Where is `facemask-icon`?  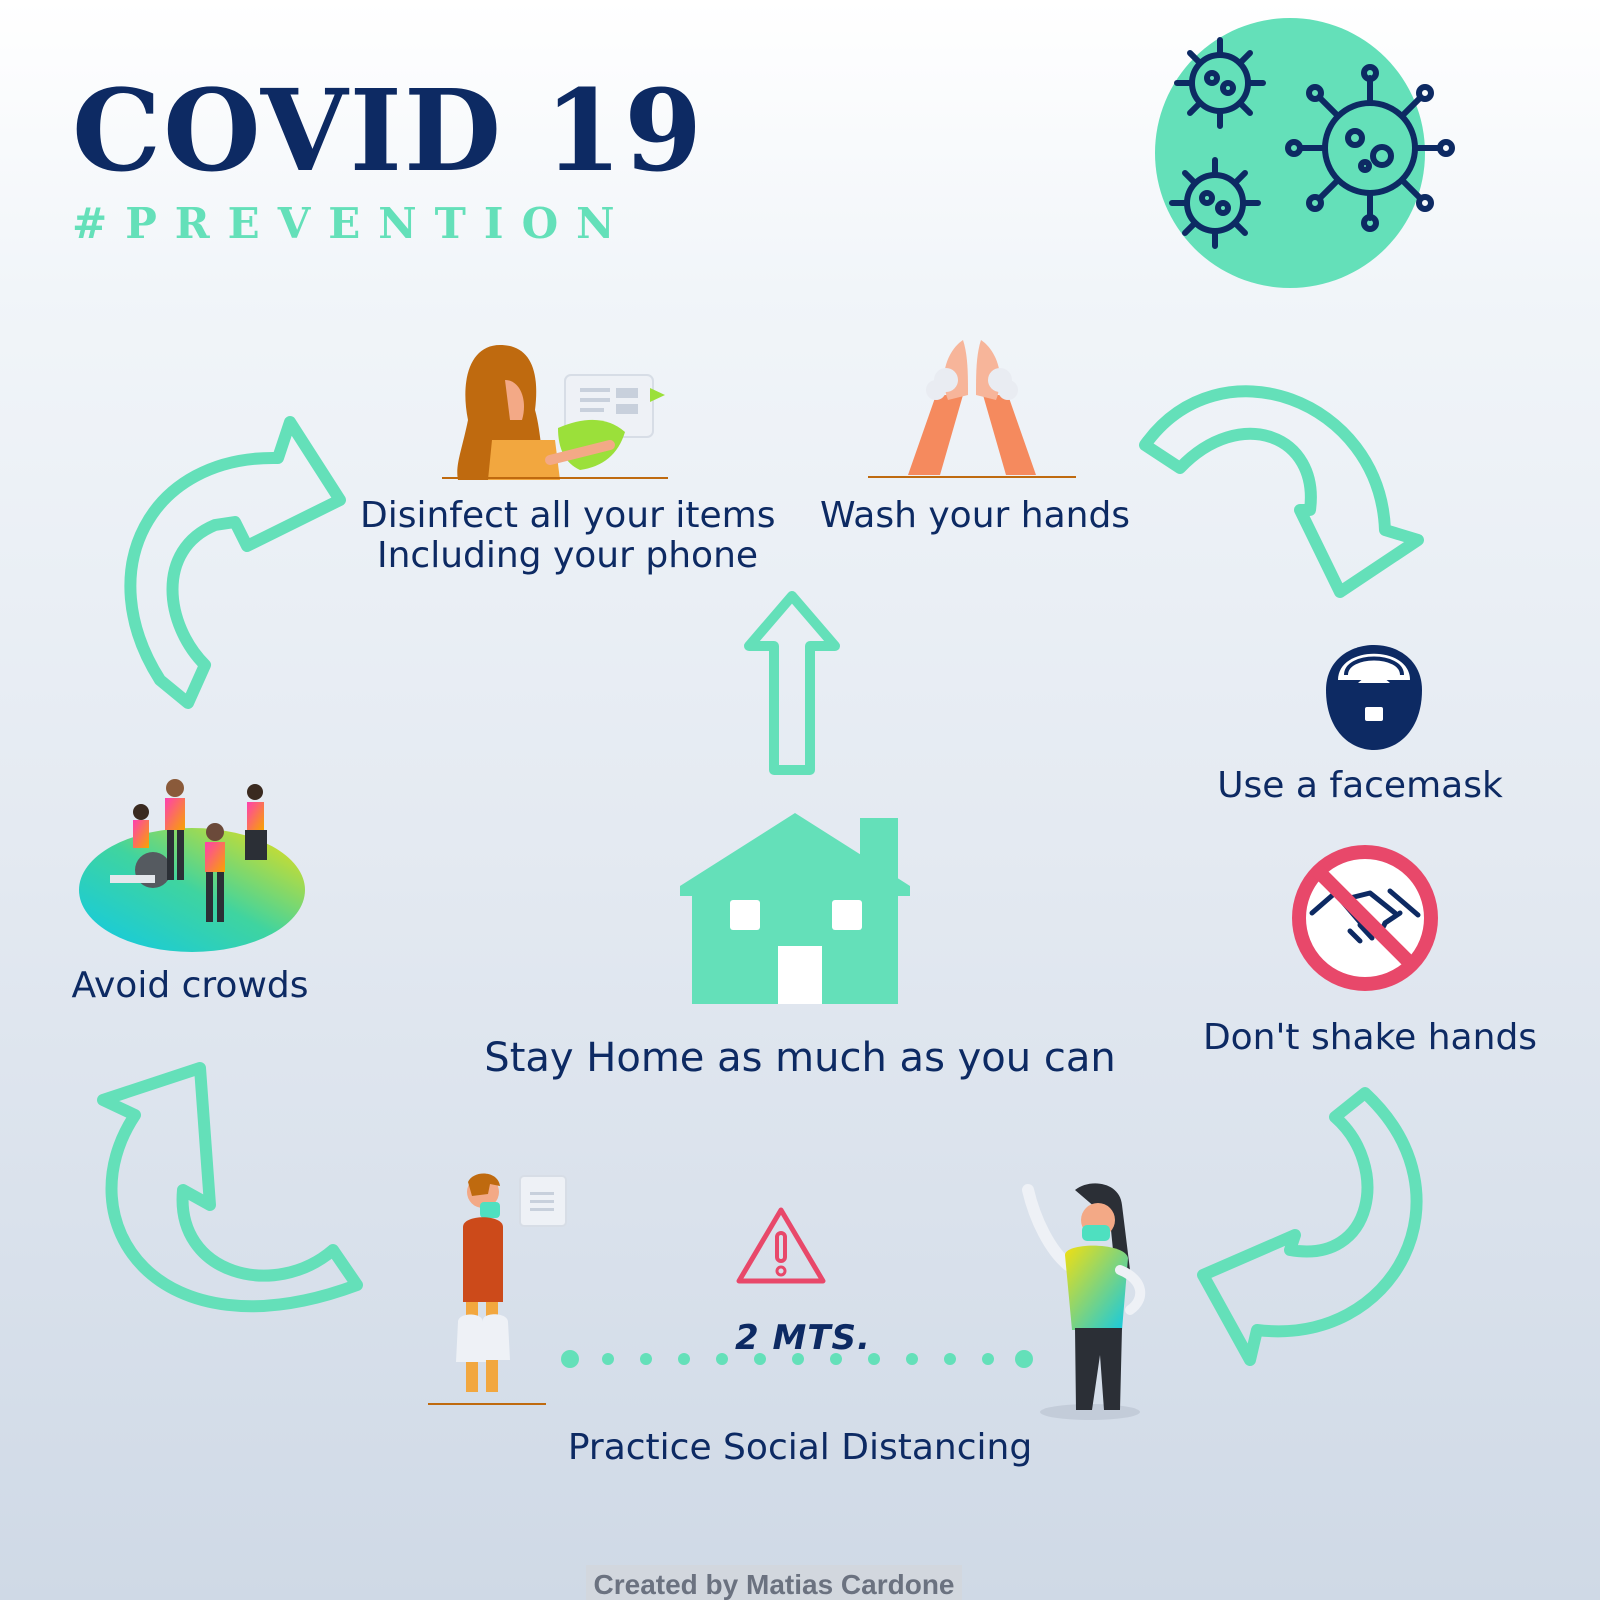
facemask-icon is located at coordinates (1374, 697).